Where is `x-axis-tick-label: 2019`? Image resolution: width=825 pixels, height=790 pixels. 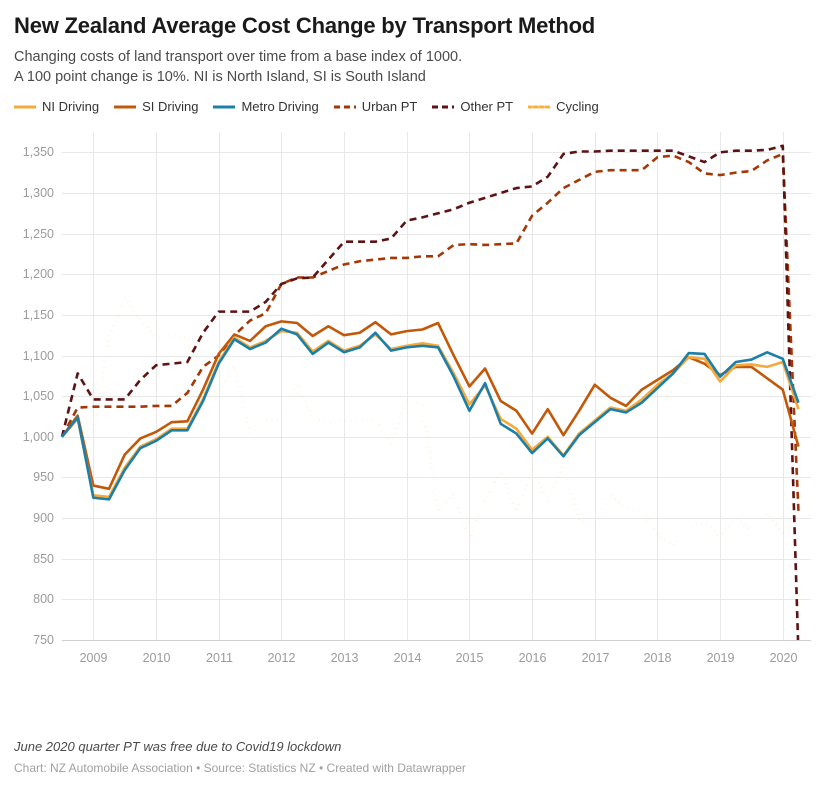 x-axis-tick-label: 2019 is located at coordinates (721, 658).